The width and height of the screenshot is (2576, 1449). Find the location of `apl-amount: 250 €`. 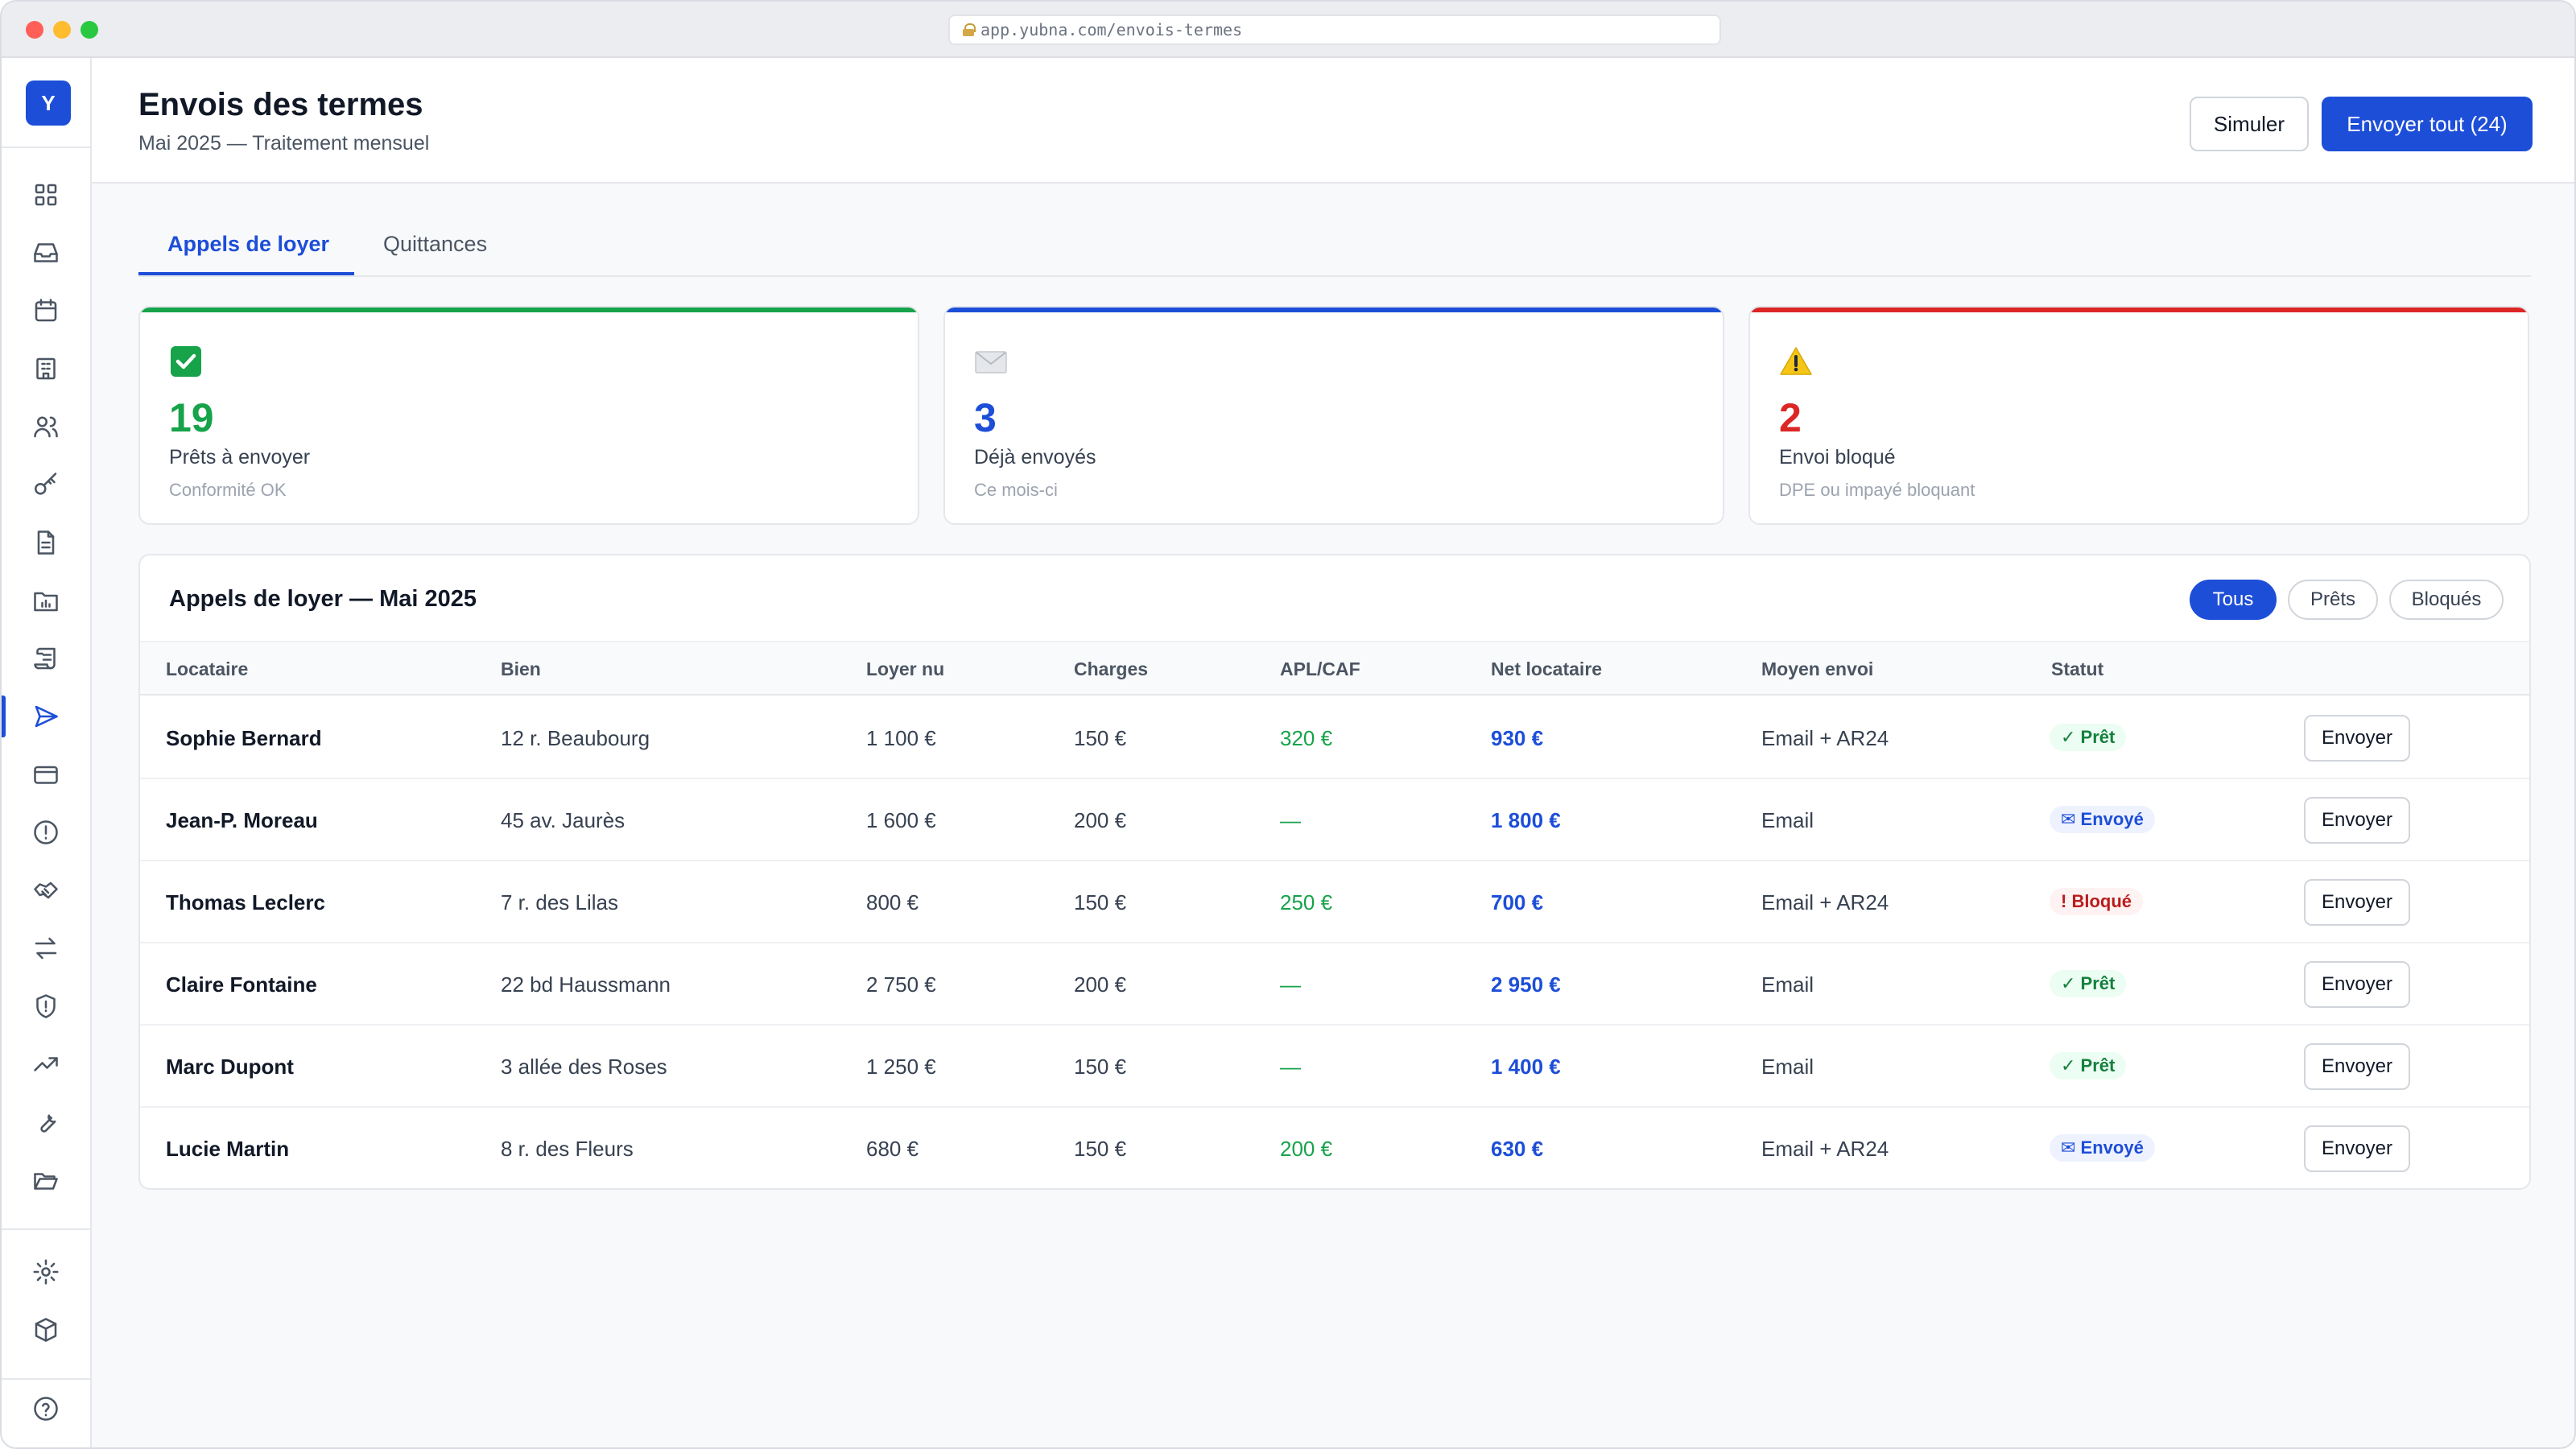

apl-amount: 250 € is located at coordinates (1306, 902).